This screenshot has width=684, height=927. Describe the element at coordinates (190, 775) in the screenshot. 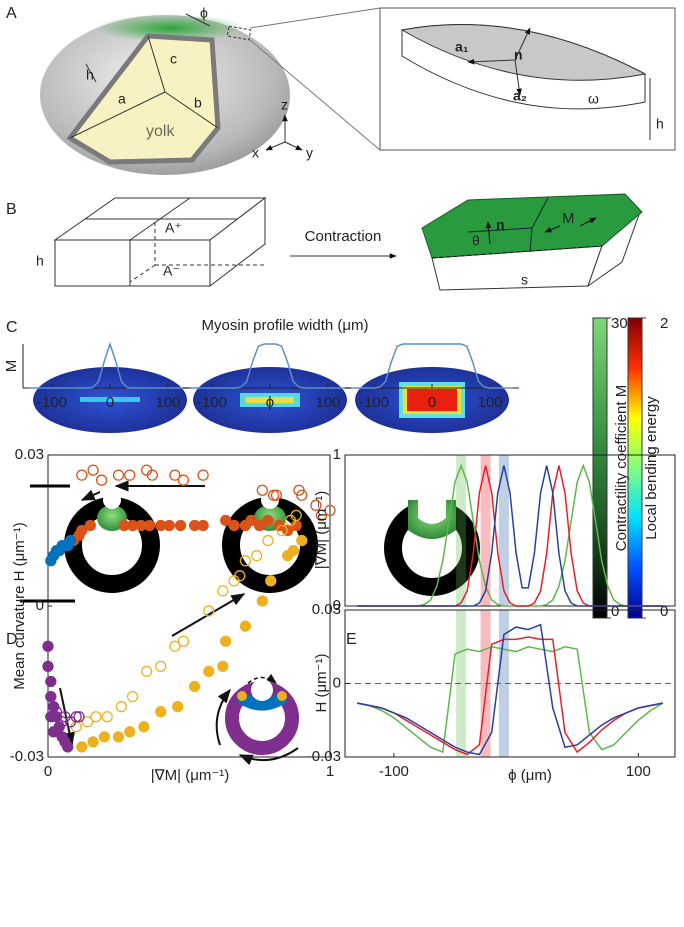

I see `x-axis-label: |∇M| (μm⁻¹)` at that location.